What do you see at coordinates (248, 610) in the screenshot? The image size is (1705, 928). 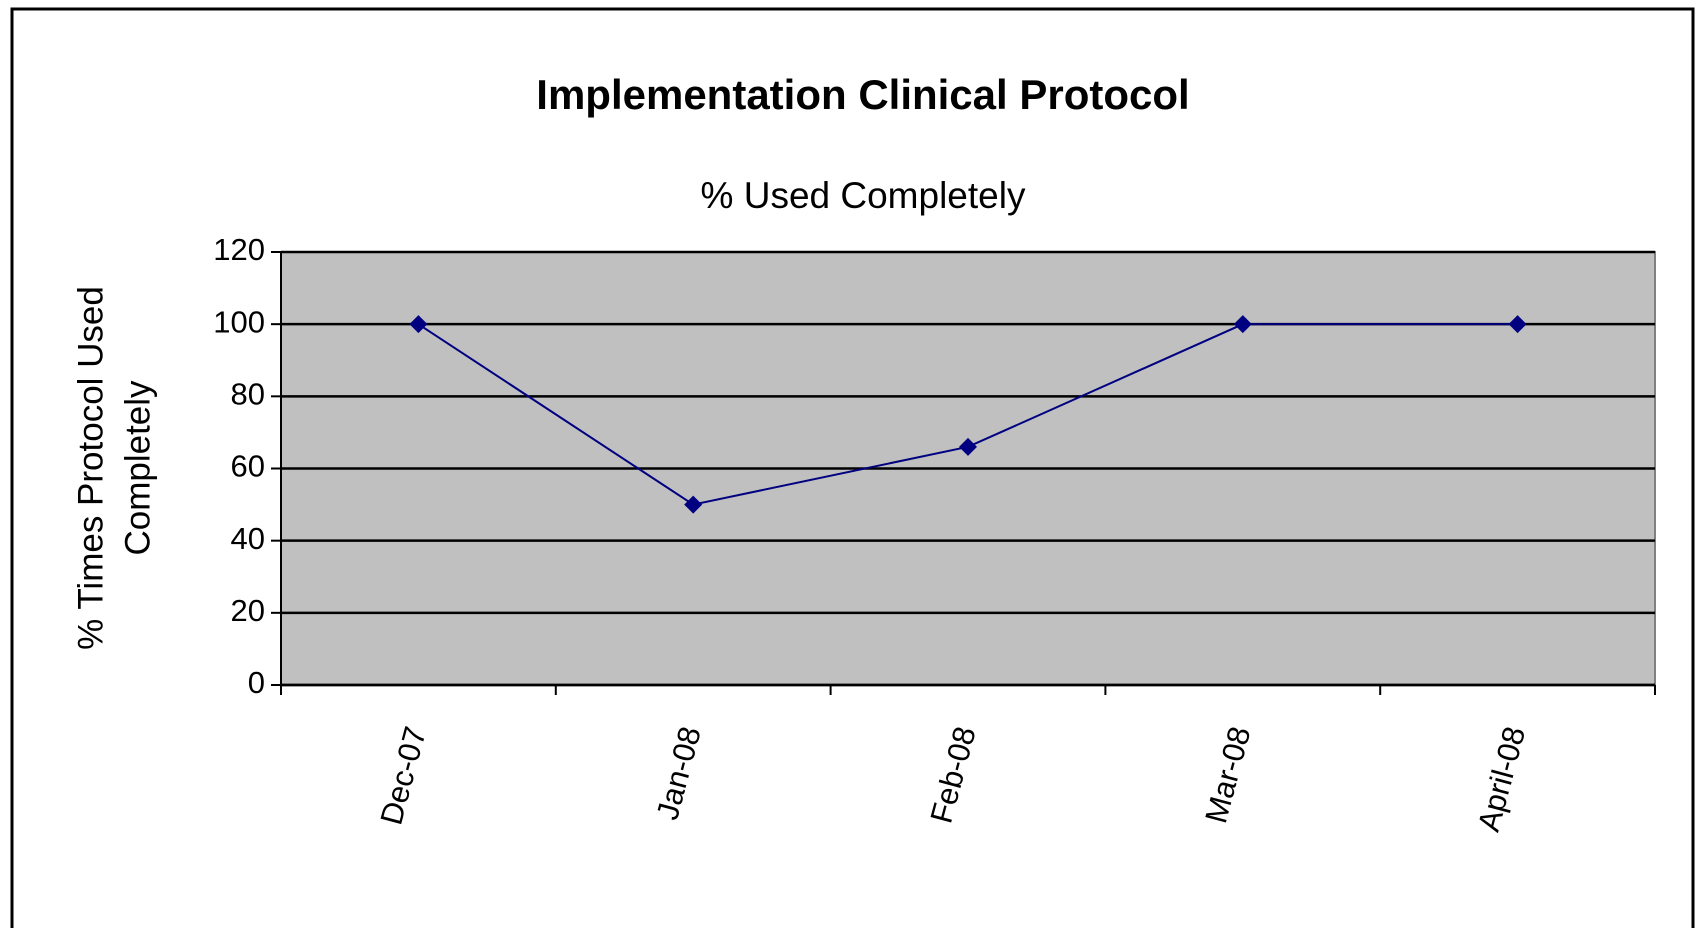 I see `y-tick-label: 20` at bounding box center [248, 610].